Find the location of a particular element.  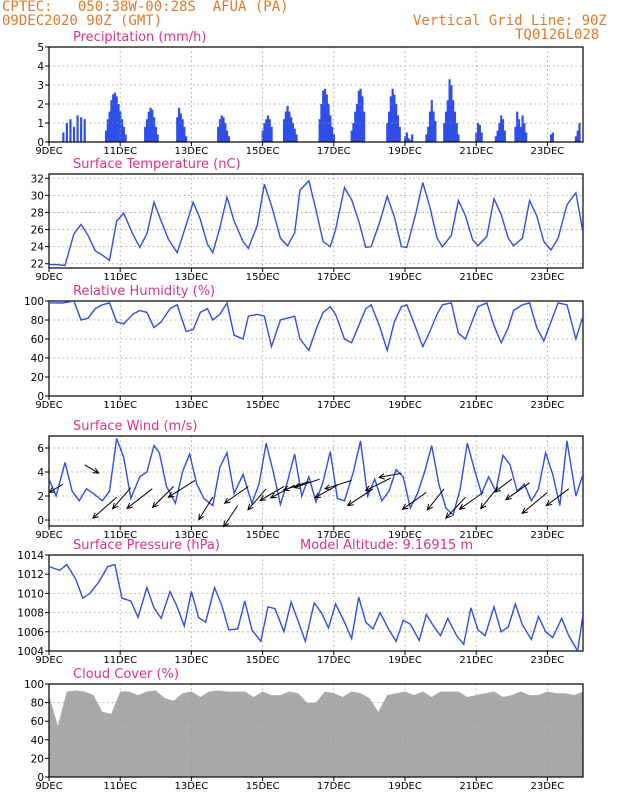

precipitation-xtick-label: 23DEC is located at coordinates (548, 151).